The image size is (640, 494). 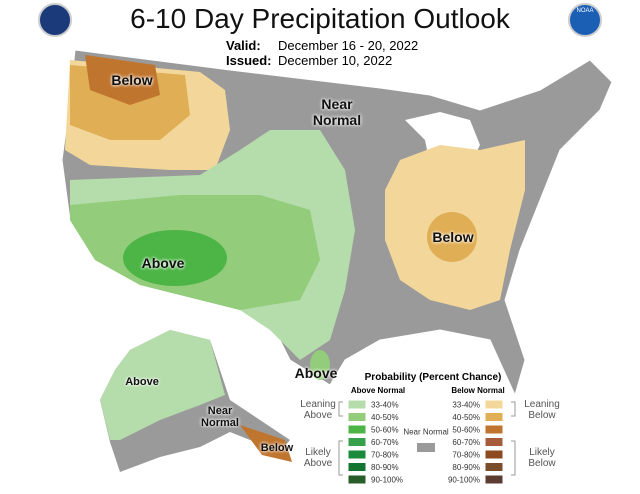 I want to click on legend-title: Probability (Percent Chance), so click(x=433, y=377).